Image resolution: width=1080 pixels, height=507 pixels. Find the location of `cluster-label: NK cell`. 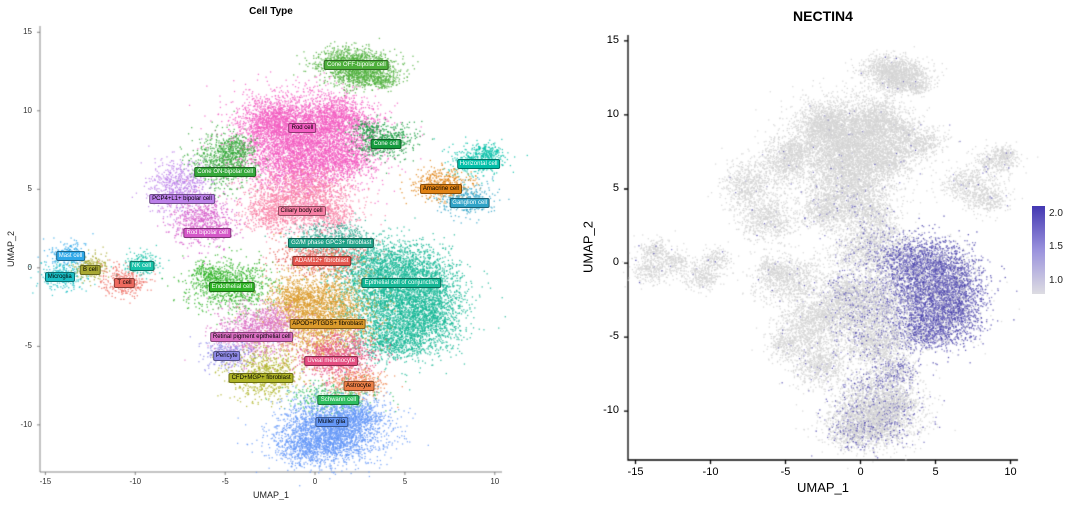

cluster-label: NK cell is located at coordinates (142, 265).